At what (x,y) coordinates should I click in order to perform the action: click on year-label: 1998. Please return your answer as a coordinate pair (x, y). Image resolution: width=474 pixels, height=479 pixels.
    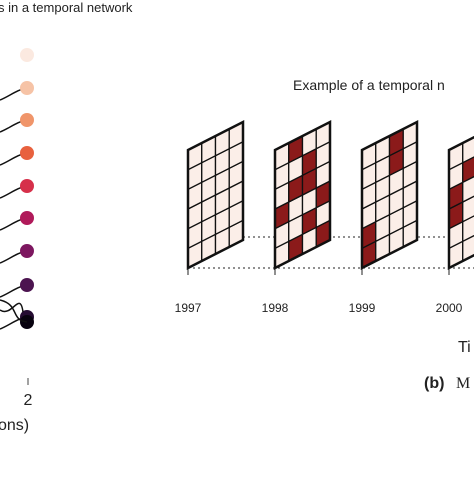
    Looking at the image, I should click on (275, 308).